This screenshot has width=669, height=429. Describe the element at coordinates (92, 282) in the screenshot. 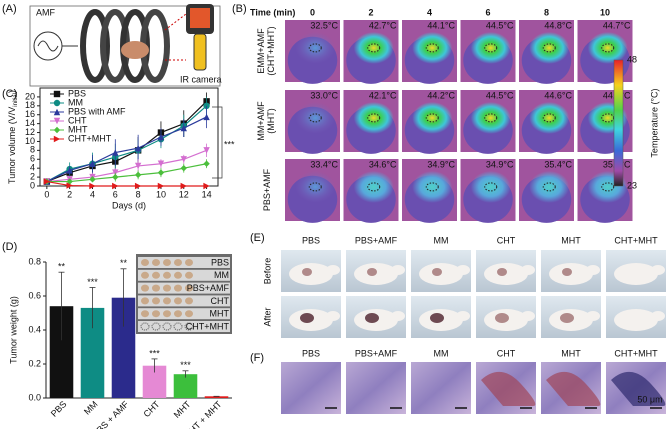

I see `significance: ***` at that location.